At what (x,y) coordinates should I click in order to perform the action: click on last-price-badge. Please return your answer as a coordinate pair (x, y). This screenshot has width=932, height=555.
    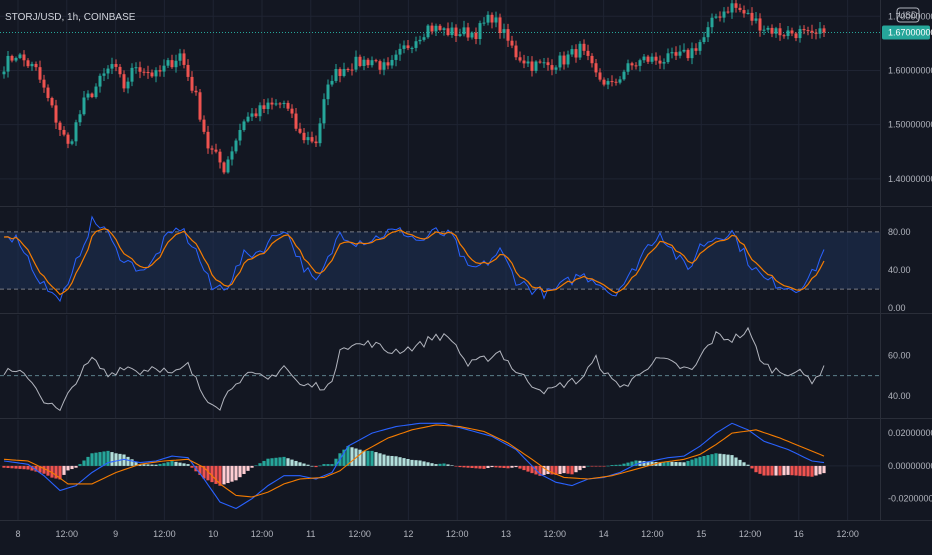
    Looking at the image, I should click on (906, 32).